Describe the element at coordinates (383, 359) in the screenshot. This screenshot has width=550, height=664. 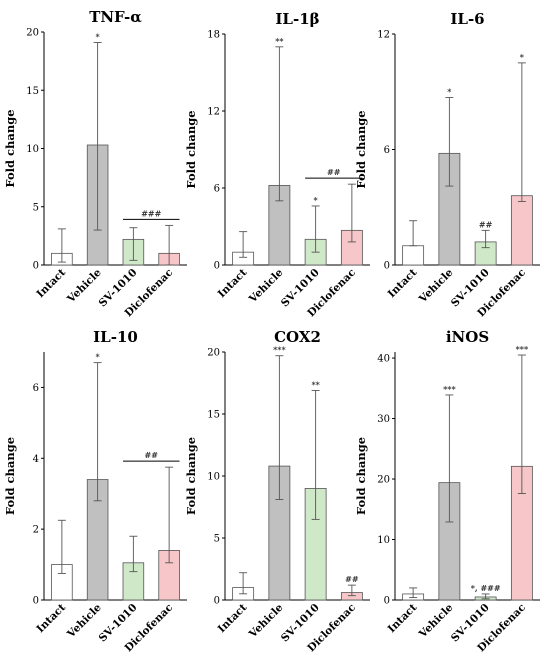
I see `y-tick-label: 40` at that location.